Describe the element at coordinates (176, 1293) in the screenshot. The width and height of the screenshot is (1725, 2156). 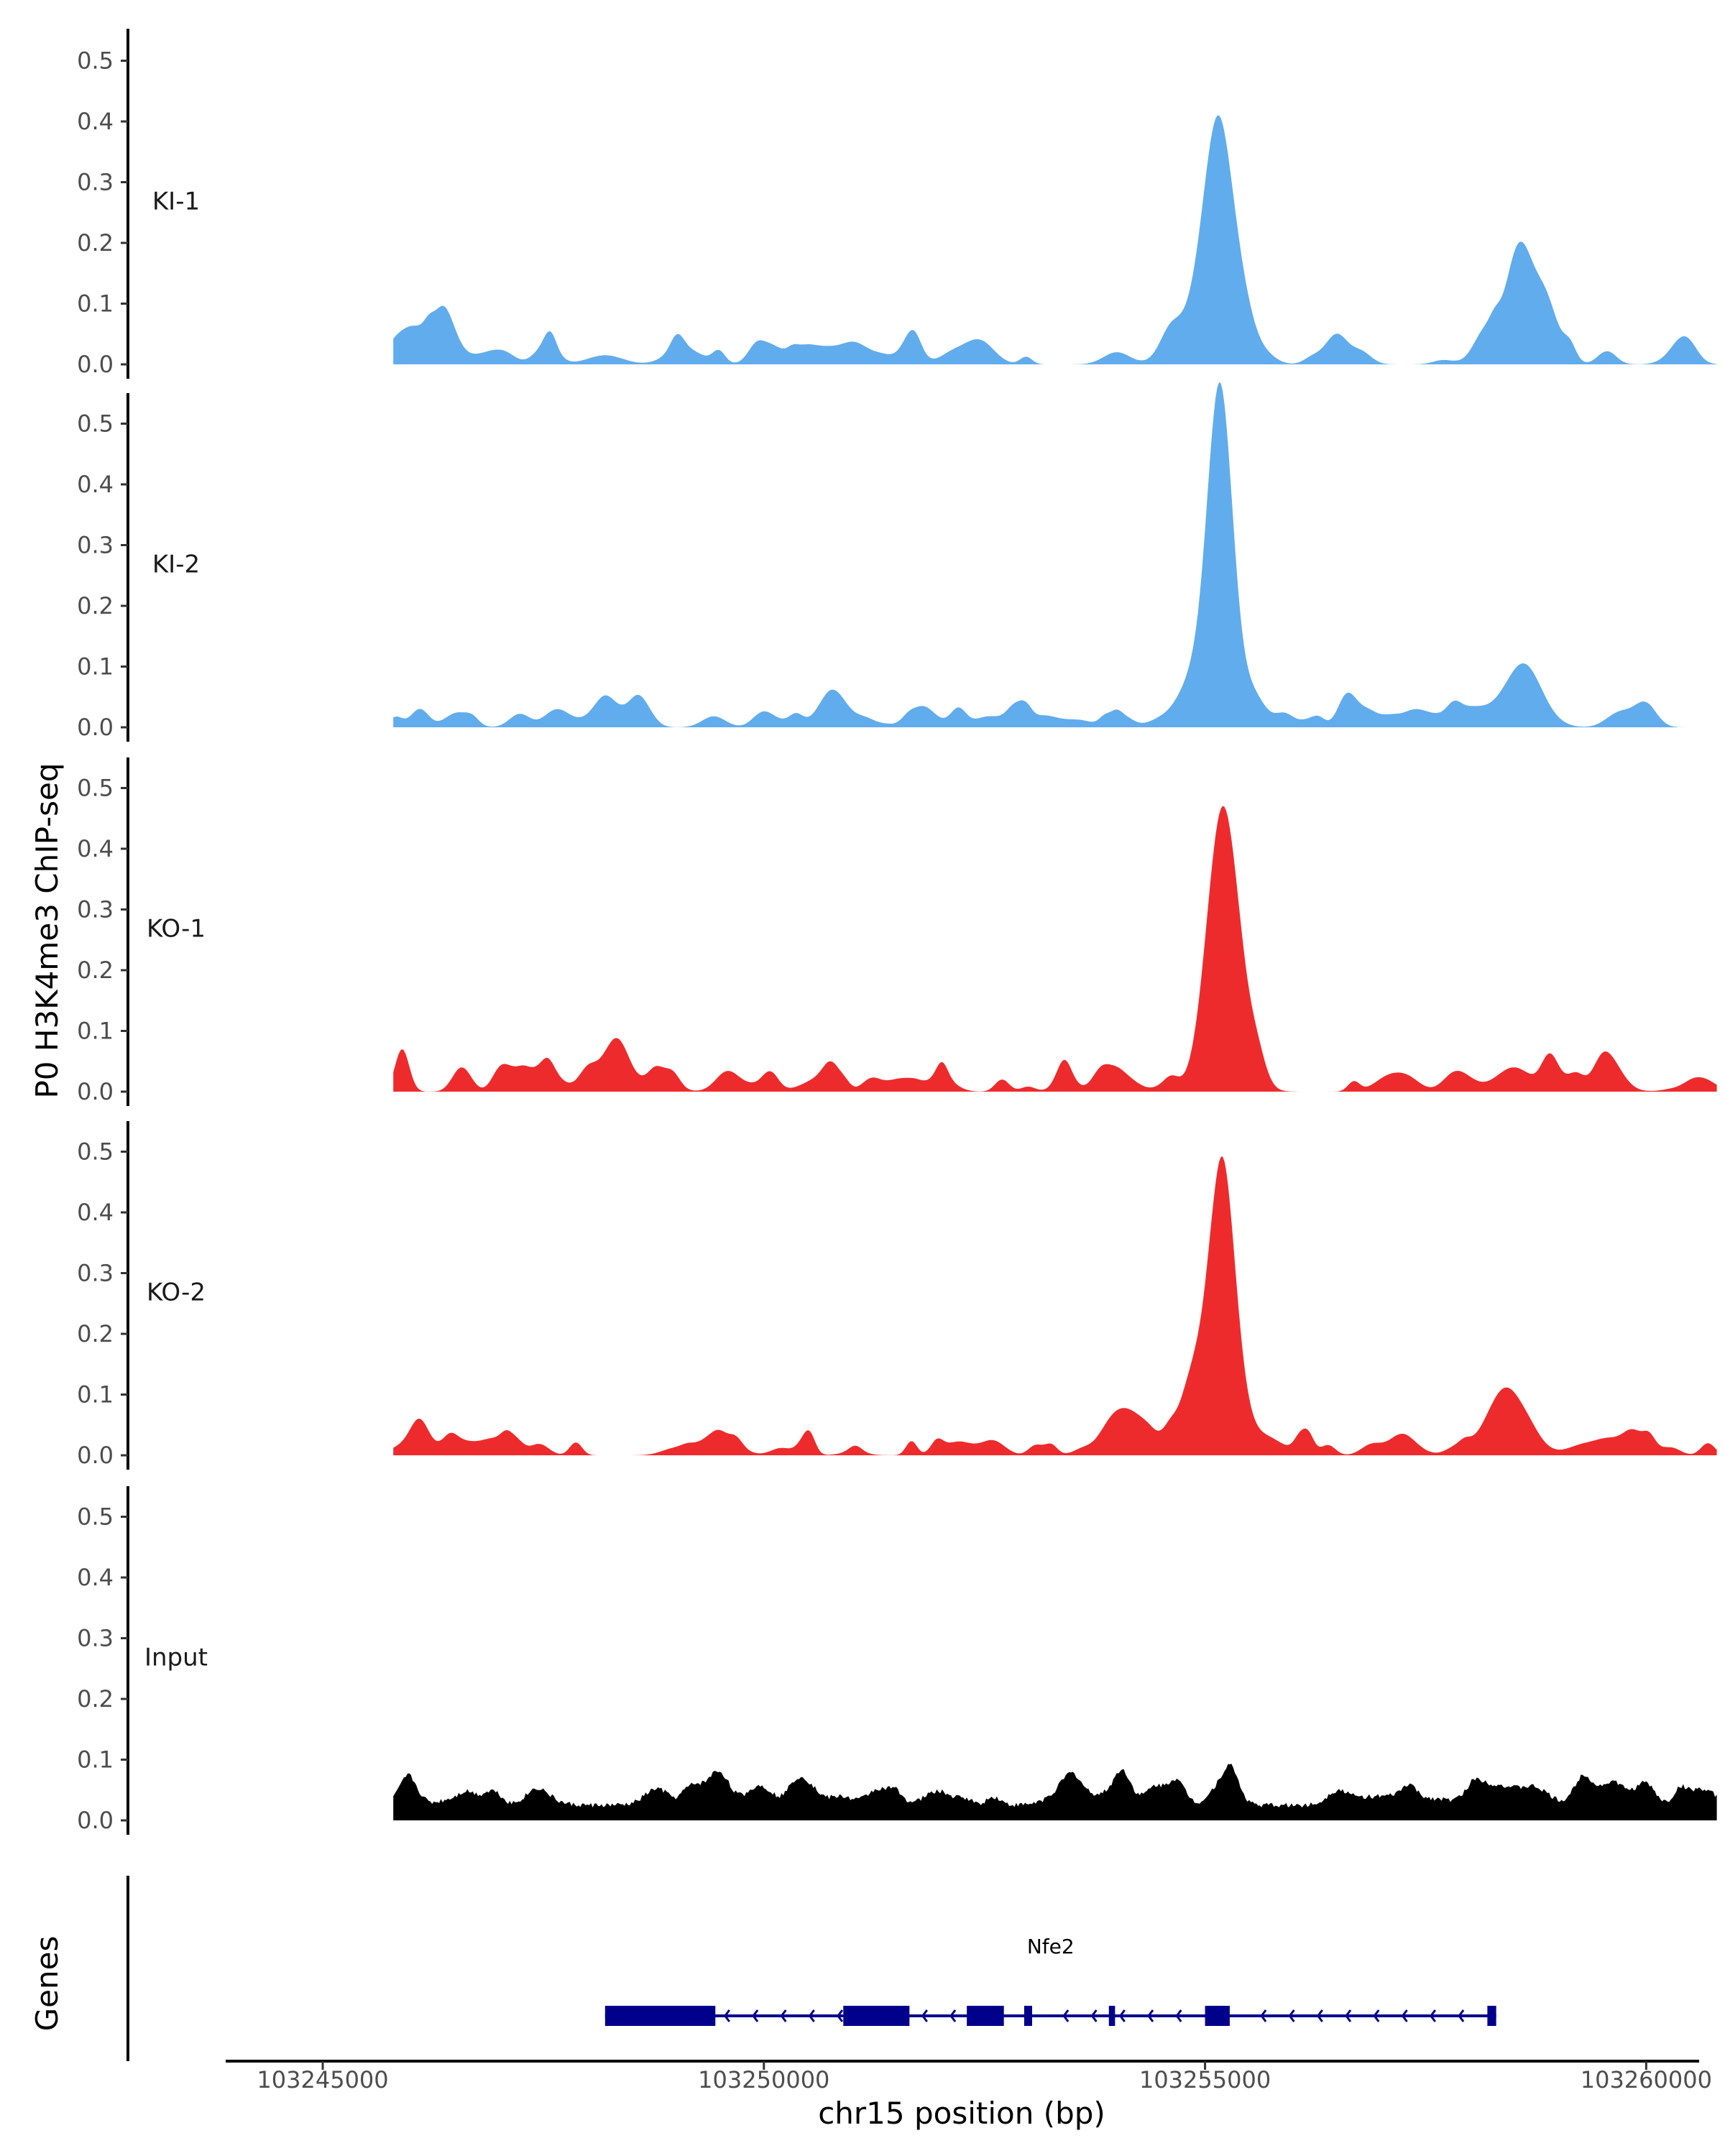
I see `track-label: KO-2` at that location.